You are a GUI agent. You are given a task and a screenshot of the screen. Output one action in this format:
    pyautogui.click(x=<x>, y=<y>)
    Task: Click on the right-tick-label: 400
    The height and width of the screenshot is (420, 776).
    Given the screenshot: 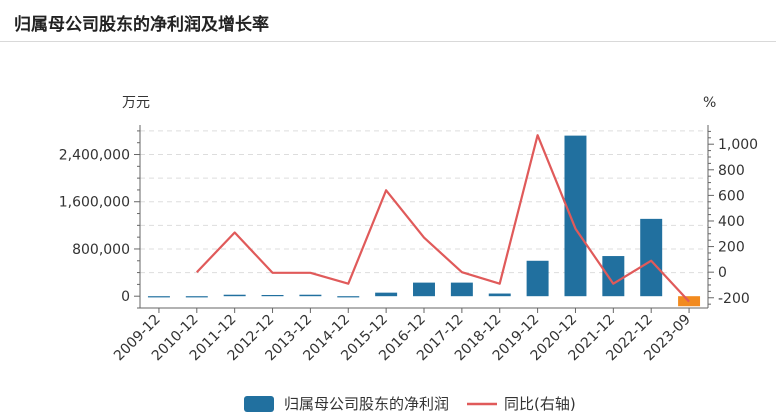 What is the action you would take?
    pyautogui.click(x=731, y=222)
    